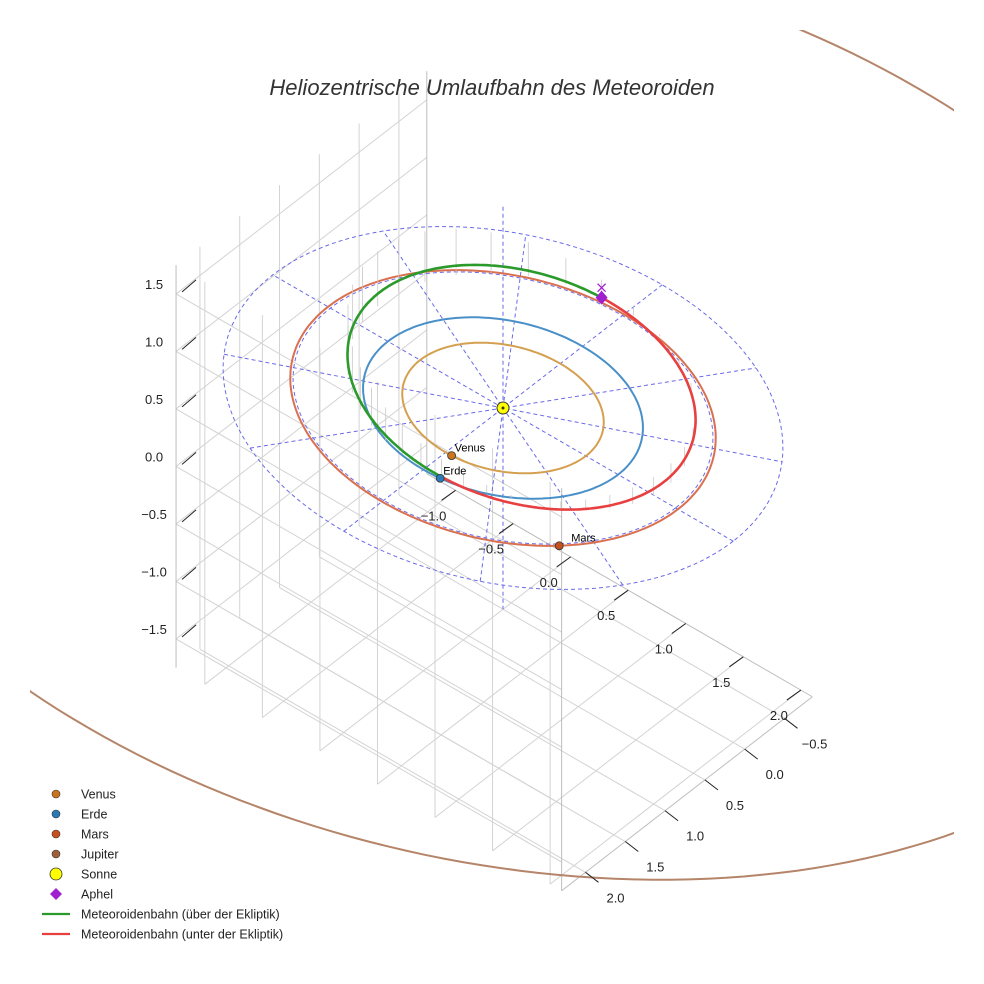 This screenshot has width=984, height=984. Describe the element at coordinates (452, 455) in the screenshot. I see `marker-venus` at that location.